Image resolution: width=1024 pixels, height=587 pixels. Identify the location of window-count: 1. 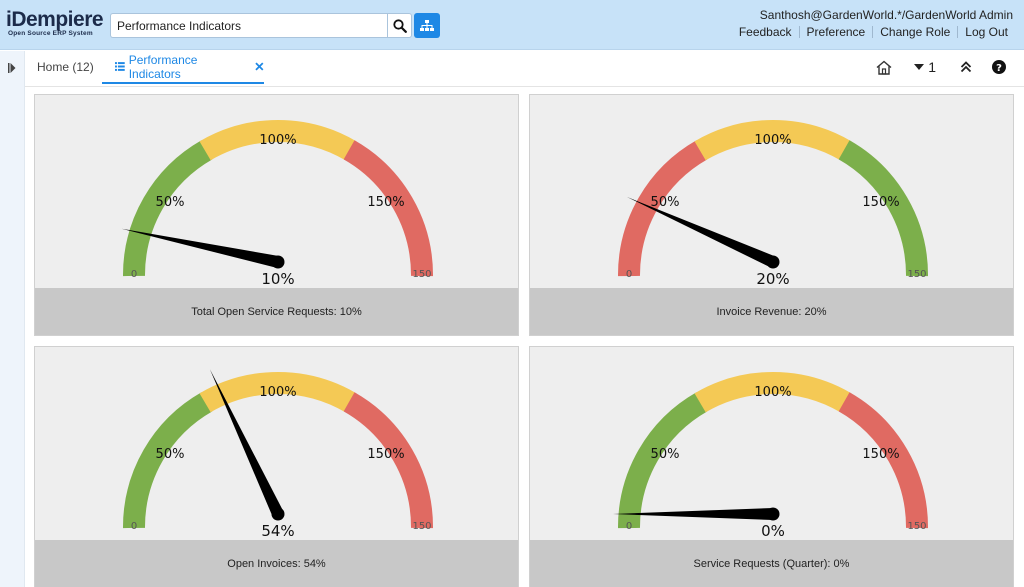
(932, 67).